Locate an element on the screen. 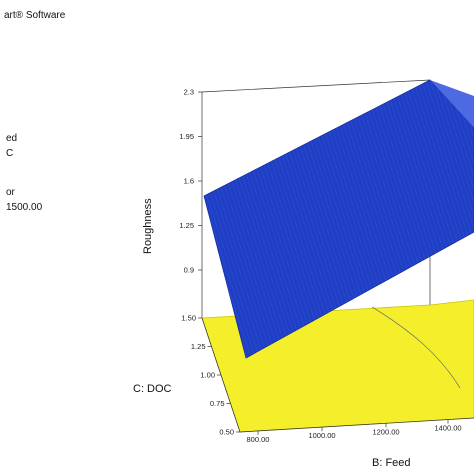 This screenshot has width=474, height=474. factor-label-3: or is located at coordinates (10, 192).